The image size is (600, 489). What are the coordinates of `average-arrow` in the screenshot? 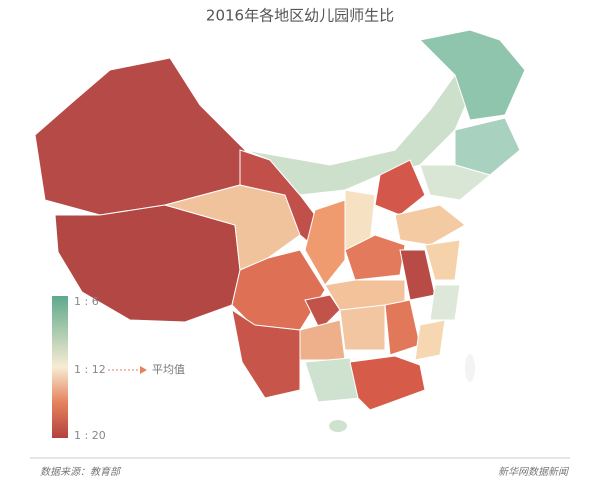 It's located at (143, 370).